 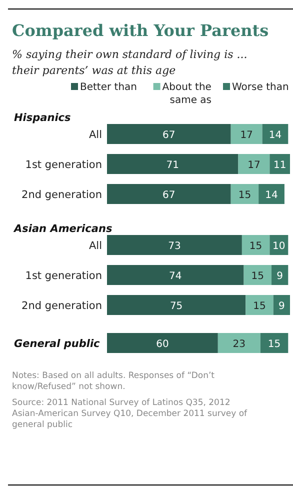 I want to click on data-label: 74, so click(x=175, y=276).